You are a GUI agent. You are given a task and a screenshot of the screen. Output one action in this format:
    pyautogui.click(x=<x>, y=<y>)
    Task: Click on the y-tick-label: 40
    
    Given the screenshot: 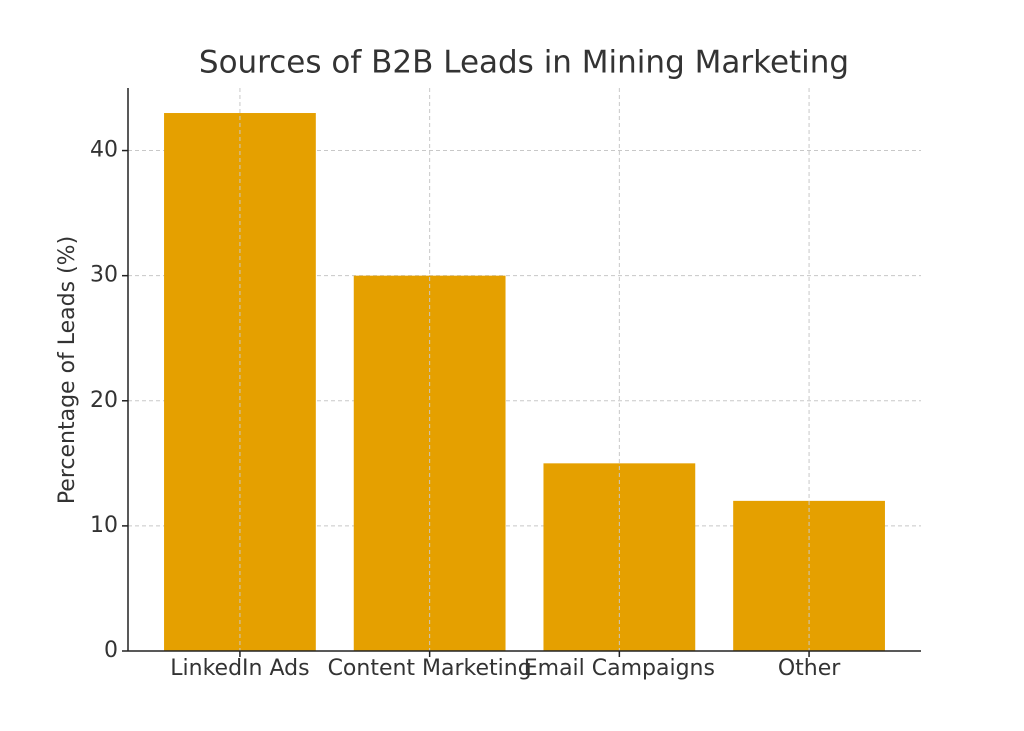 What is the action you would take?
    pyautogui.click(x=104, y=150)
    